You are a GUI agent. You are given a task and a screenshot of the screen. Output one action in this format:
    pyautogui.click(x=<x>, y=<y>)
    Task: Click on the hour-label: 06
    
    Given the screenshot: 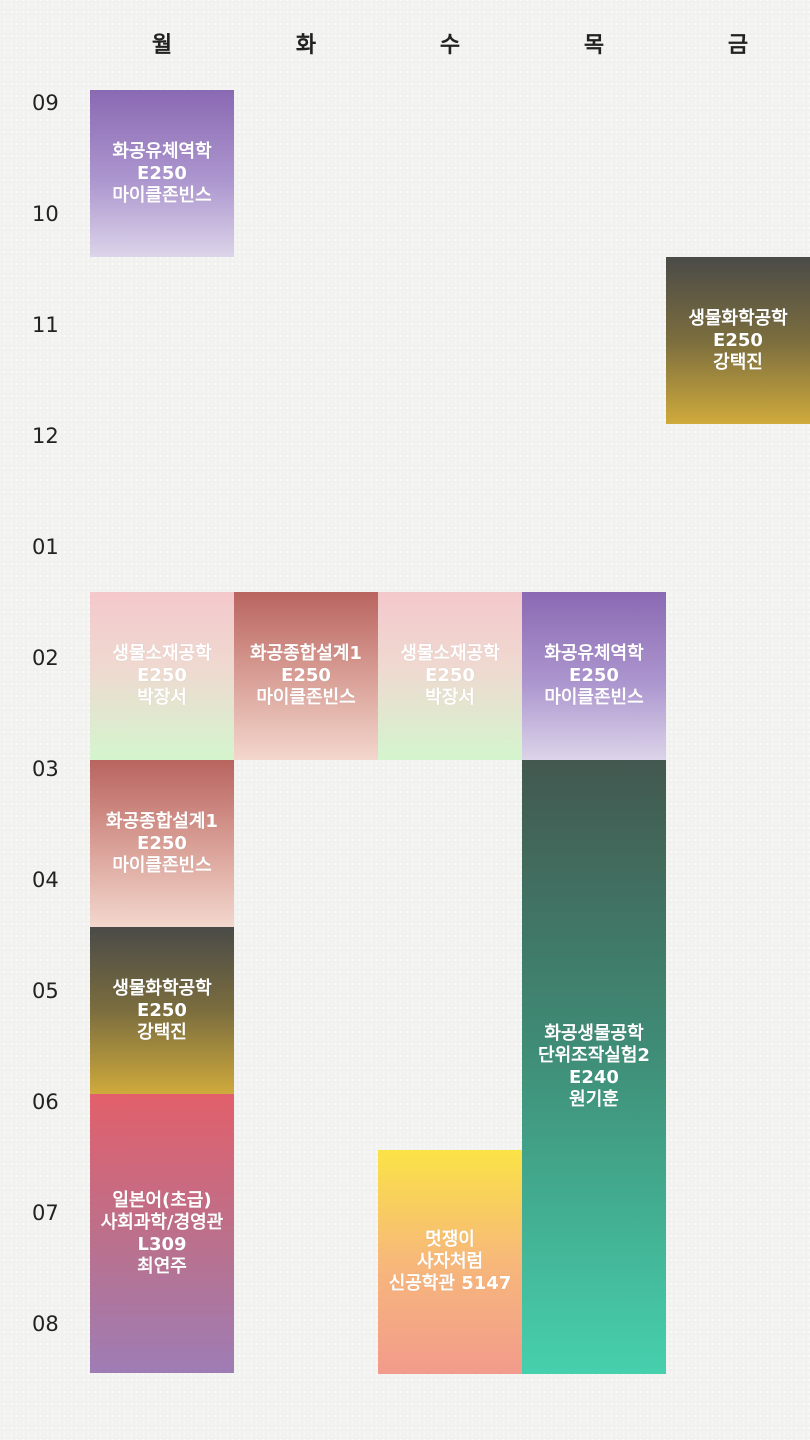 What is the action you would take?
    pyautogui.click(x=45, y=1102)
    